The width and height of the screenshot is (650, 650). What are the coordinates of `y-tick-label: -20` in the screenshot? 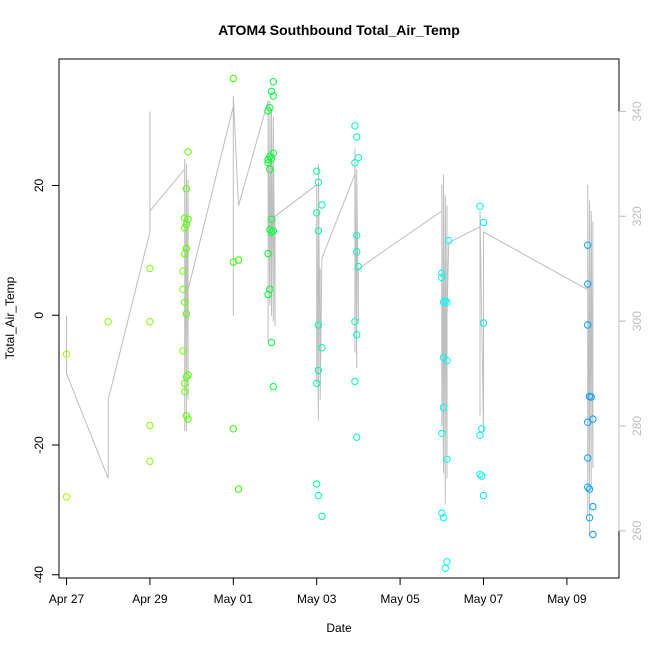 It's located at (39, 445).